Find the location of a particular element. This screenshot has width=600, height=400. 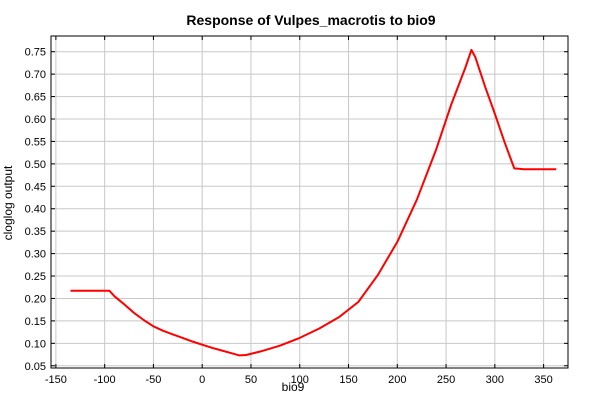

x-tick-label: -50 is located at coordinates (153, 380).